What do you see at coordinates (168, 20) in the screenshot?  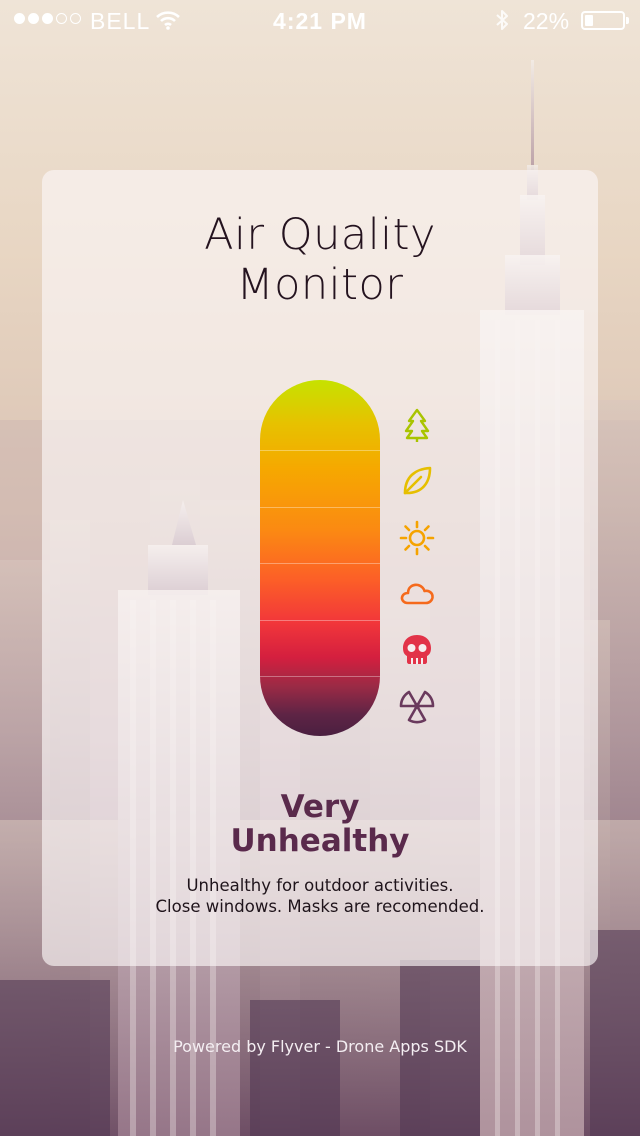 I see `wifi-icon` at bounding box center [168, 20].